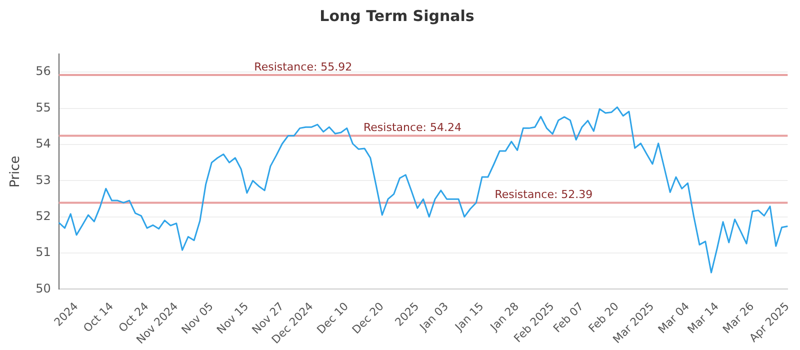 The image size is (800, 350). I want to click on ref-line-label: Resistance: 54.24, so click(413, 127).